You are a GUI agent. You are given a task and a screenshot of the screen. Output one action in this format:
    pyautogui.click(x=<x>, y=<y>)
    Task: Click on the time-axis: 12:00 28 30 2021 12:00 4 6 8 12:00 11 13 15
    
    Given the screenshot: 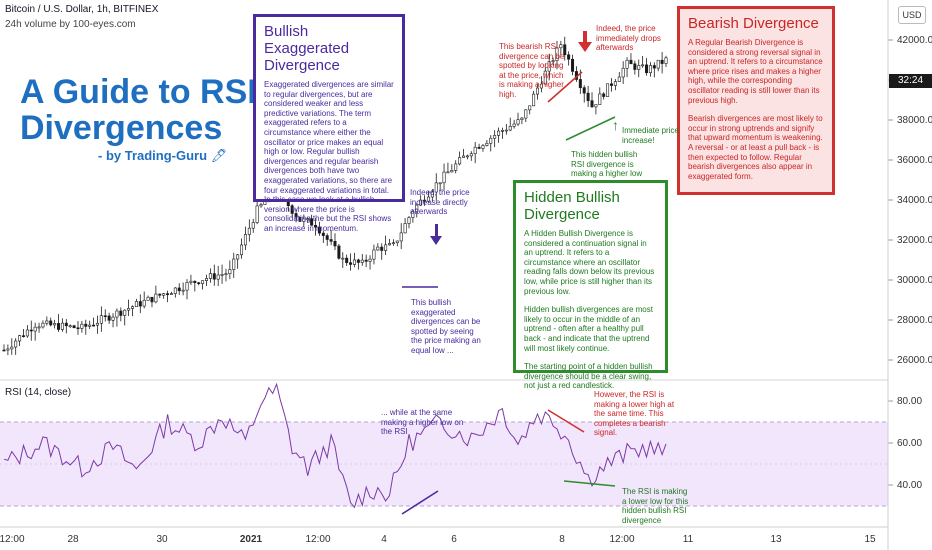 What is the action you would take?
    pyautogui.click(x=438, y=539)
    